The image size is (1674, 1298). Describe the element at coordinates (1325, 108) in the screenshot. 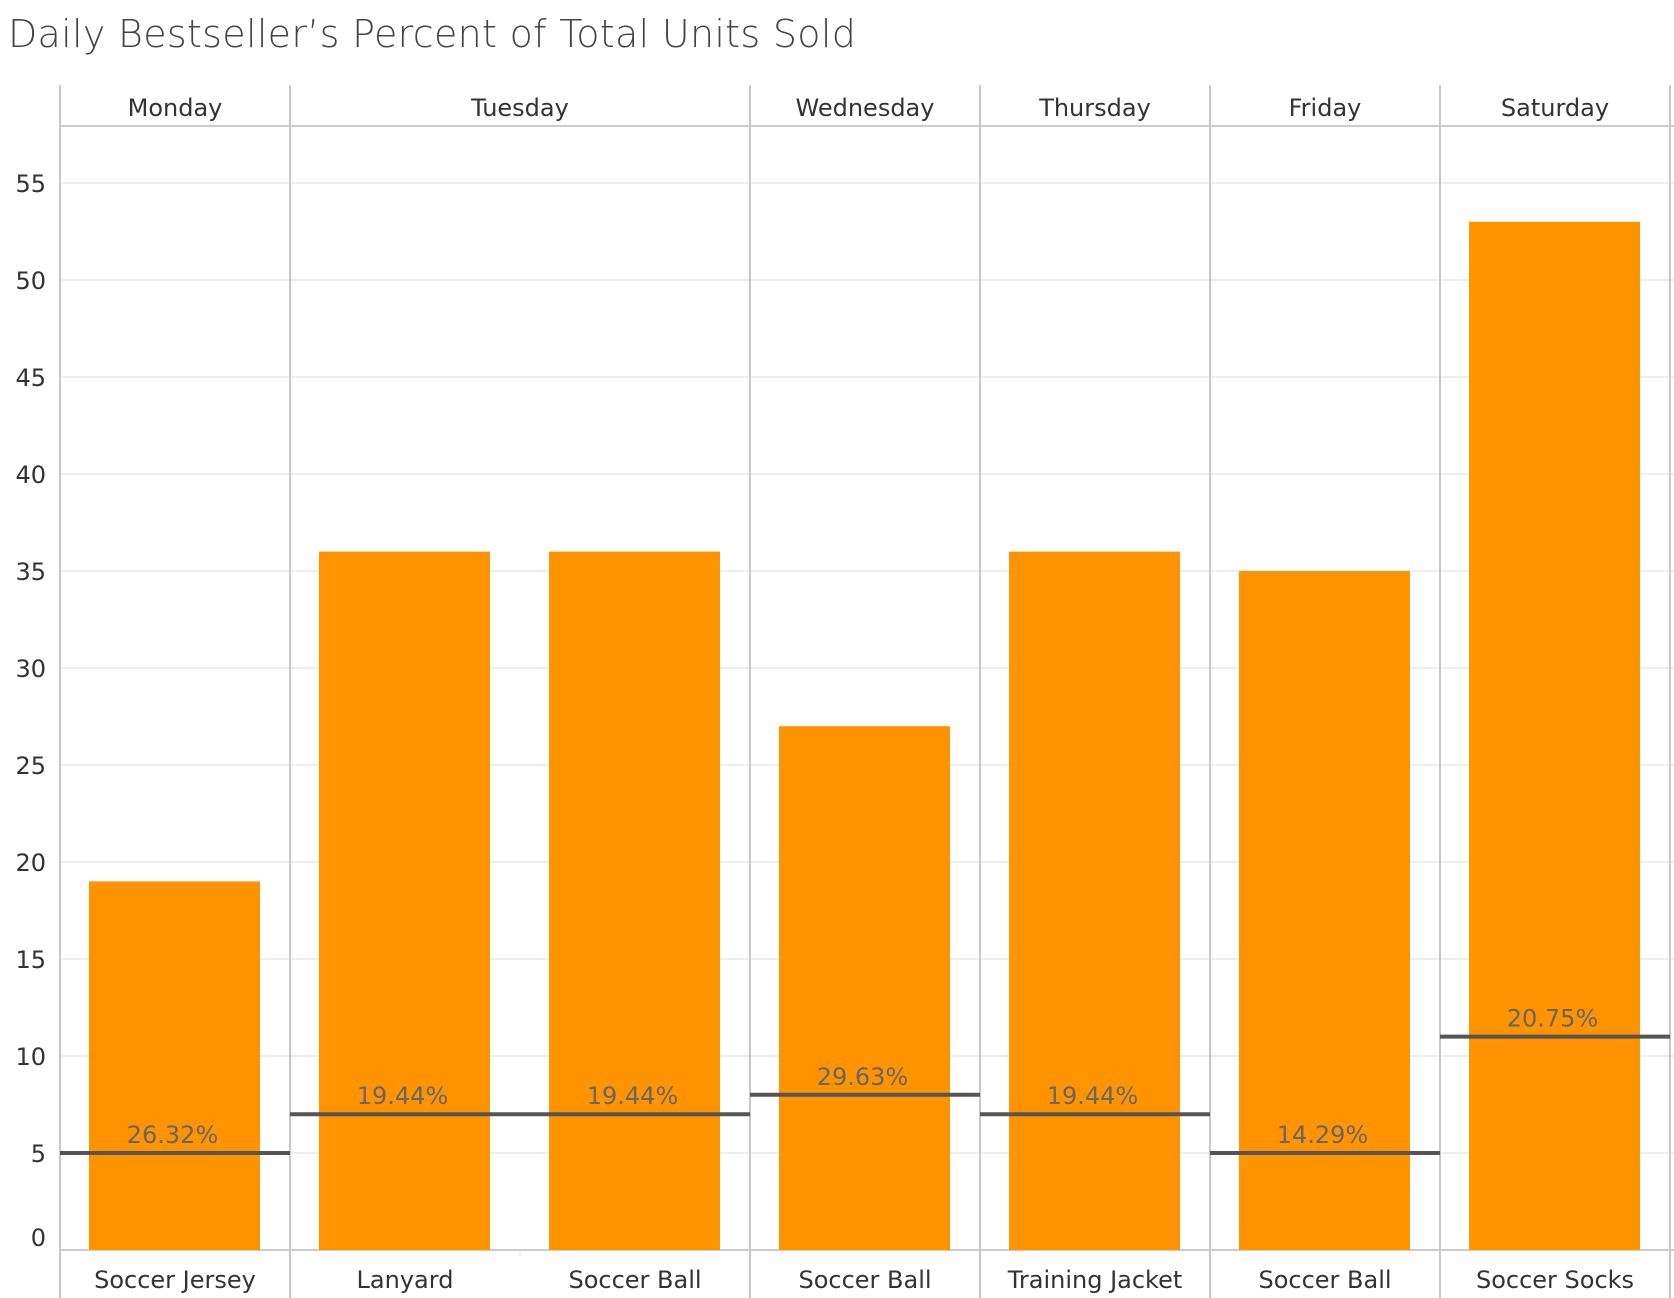

I see `group-header-label: Friday` at that location.